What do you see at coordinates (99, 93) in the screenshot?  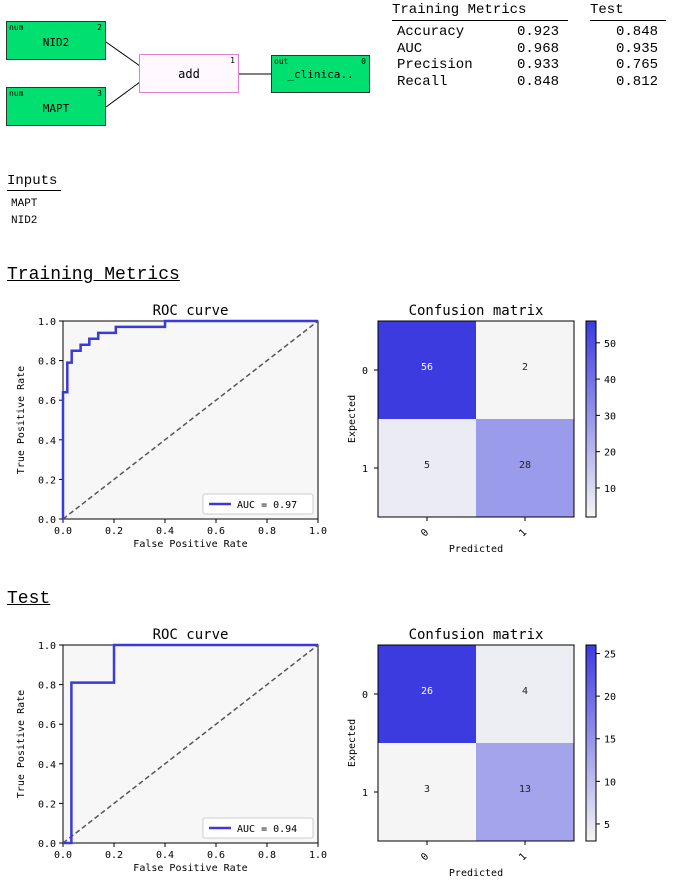 I see `node-index: 3` at bounding box center [99, 93].